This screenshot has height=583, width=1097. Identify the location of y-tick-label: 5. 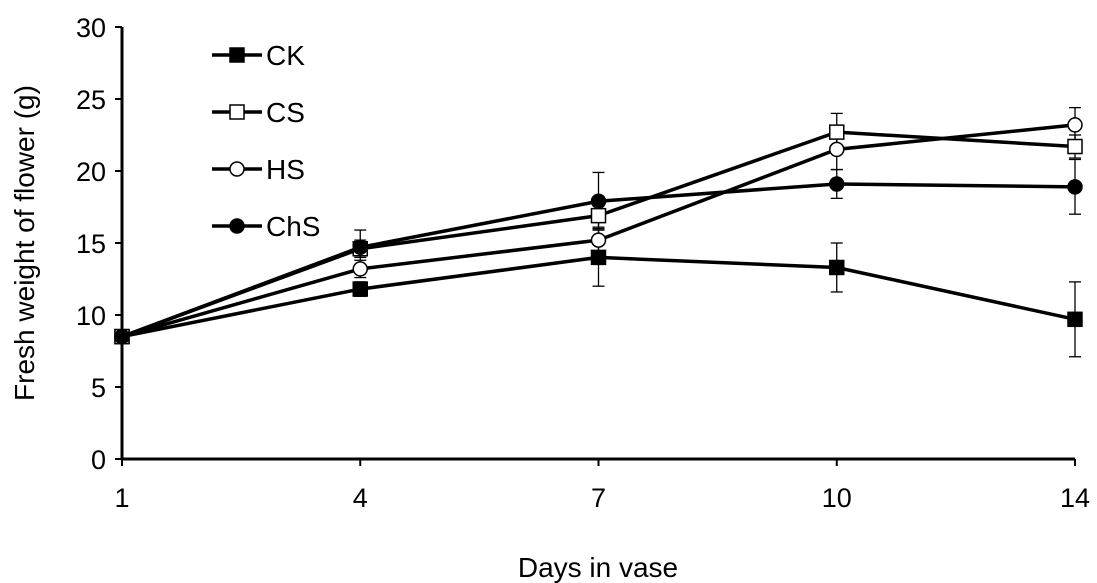
(98, 388).